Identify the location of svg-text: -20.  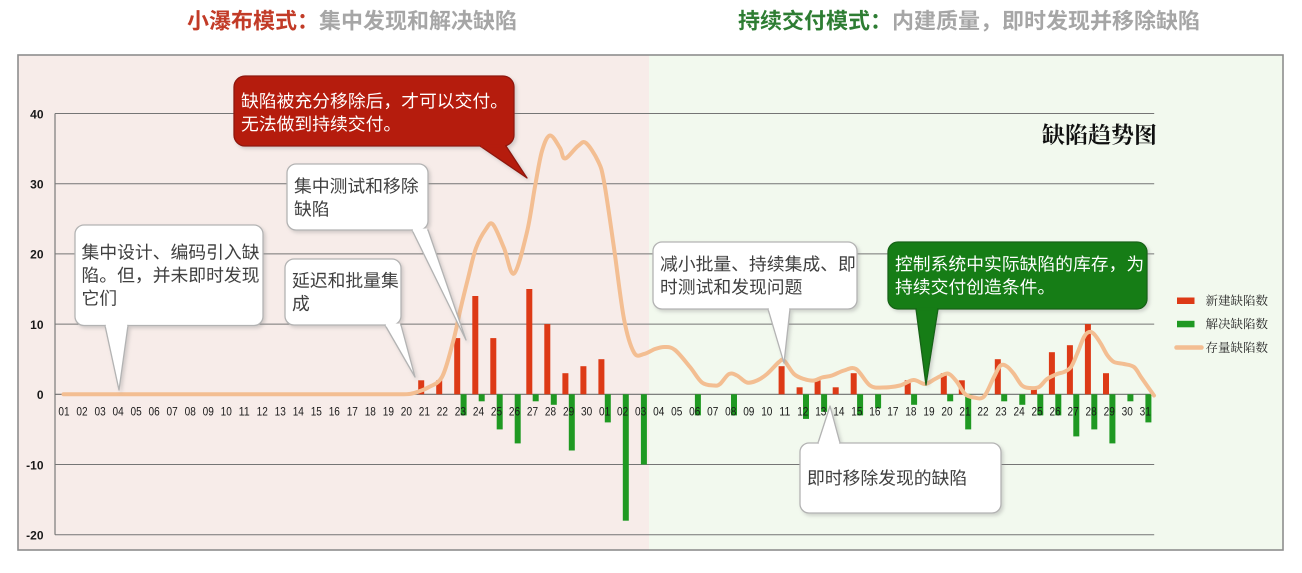
(35, 536).